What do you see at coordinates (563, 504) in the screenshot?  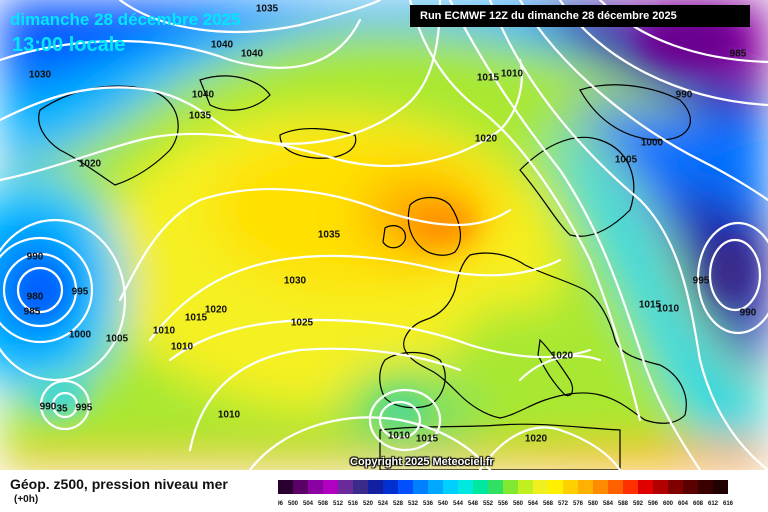 I see `legend-tick-label: 572` at bounding box center [563, 504].